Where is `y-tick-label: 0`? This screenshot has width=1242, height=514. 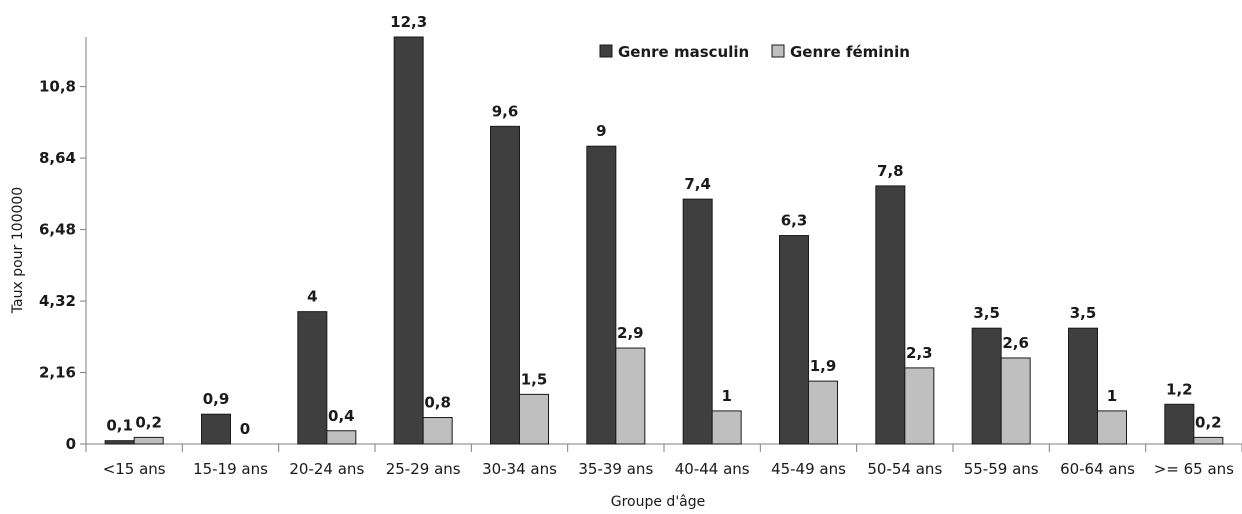 y-tick-label: 0 is located at coordinates (71, 444).